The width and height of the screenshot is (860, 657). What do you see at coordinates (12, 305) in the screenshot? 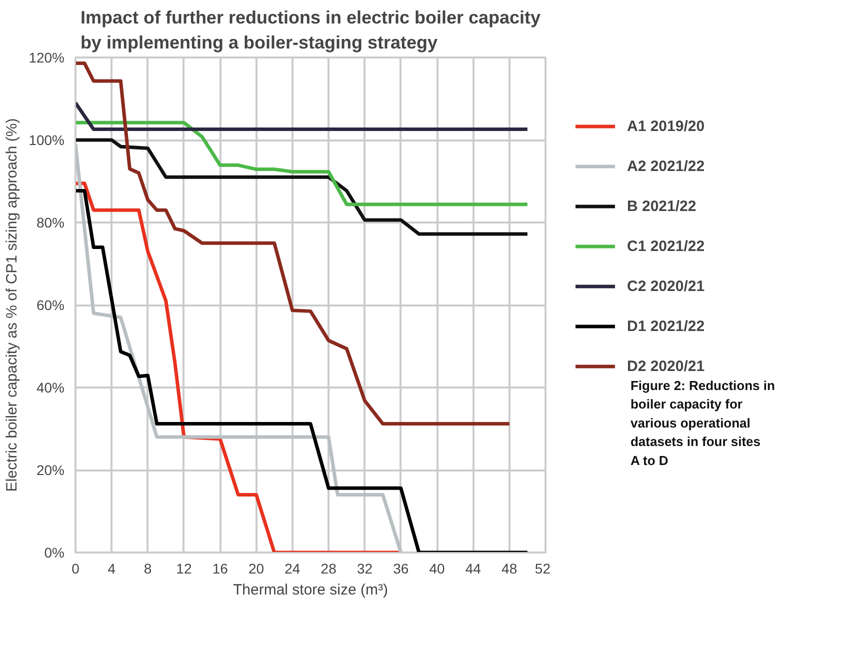
I see `y-axis-title: Electric boiler capacity as % of CP1 sizing approach (%)` at bounding box center [12, 305].